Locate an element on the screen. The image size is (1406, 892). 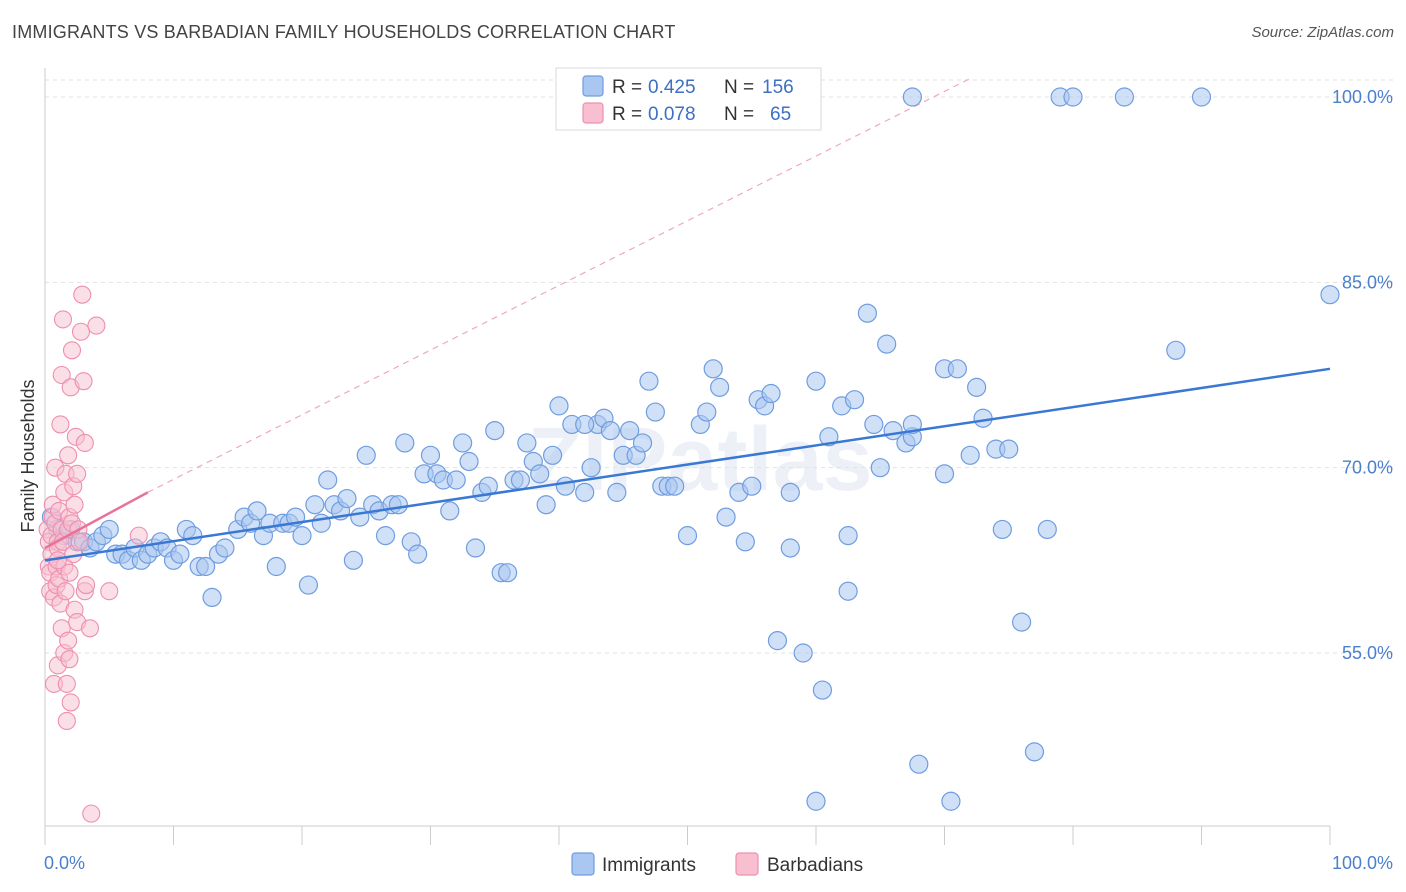
legend-r-label-immigrants: R = is located at coordinates (627, 87).